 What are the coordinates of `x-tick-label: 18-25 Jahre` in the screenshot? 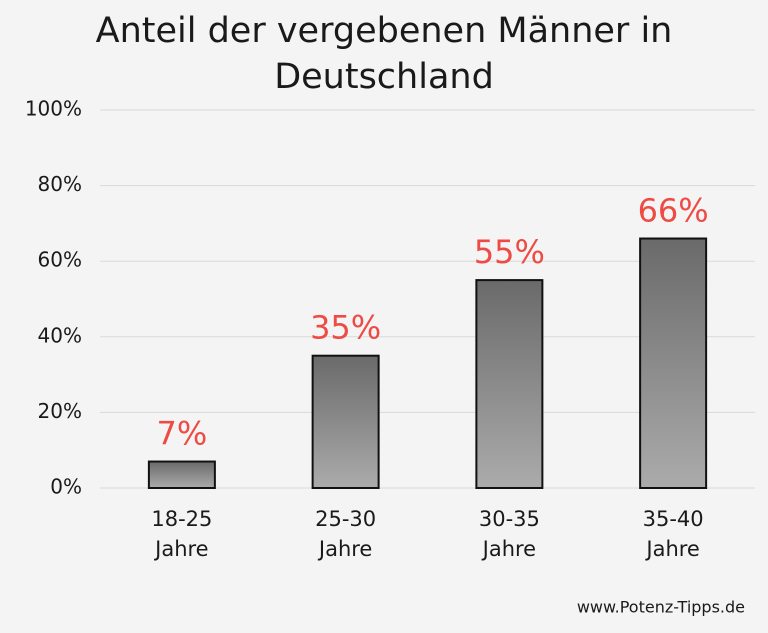 It's located at (181, 534).